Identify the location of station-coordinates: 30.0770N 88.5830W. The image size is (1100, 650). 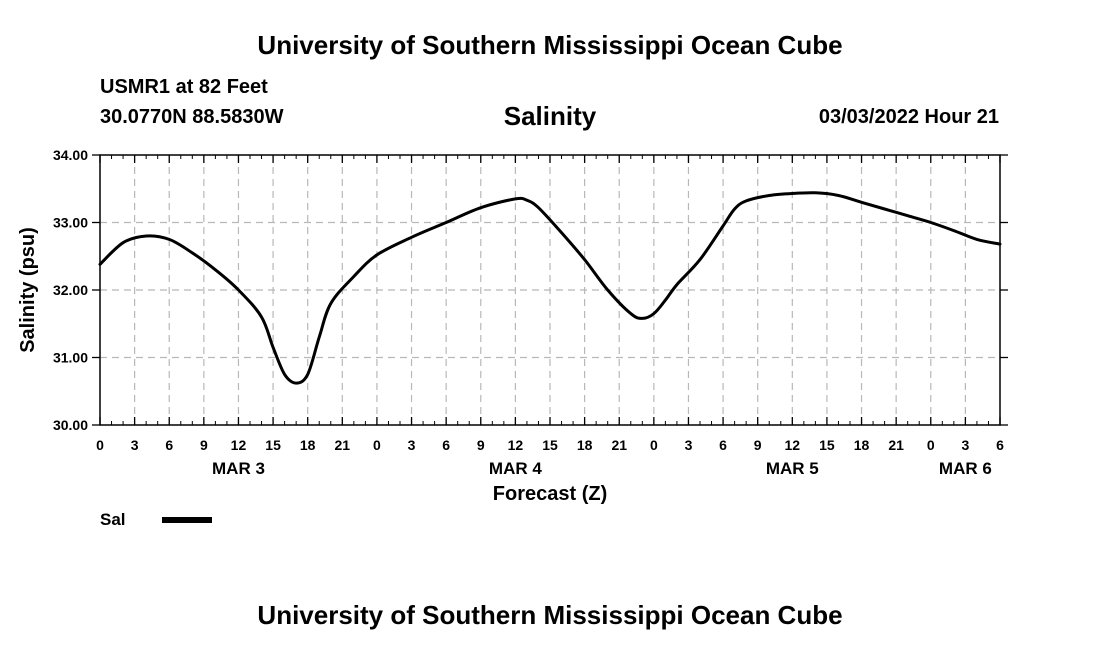
(192, 117).